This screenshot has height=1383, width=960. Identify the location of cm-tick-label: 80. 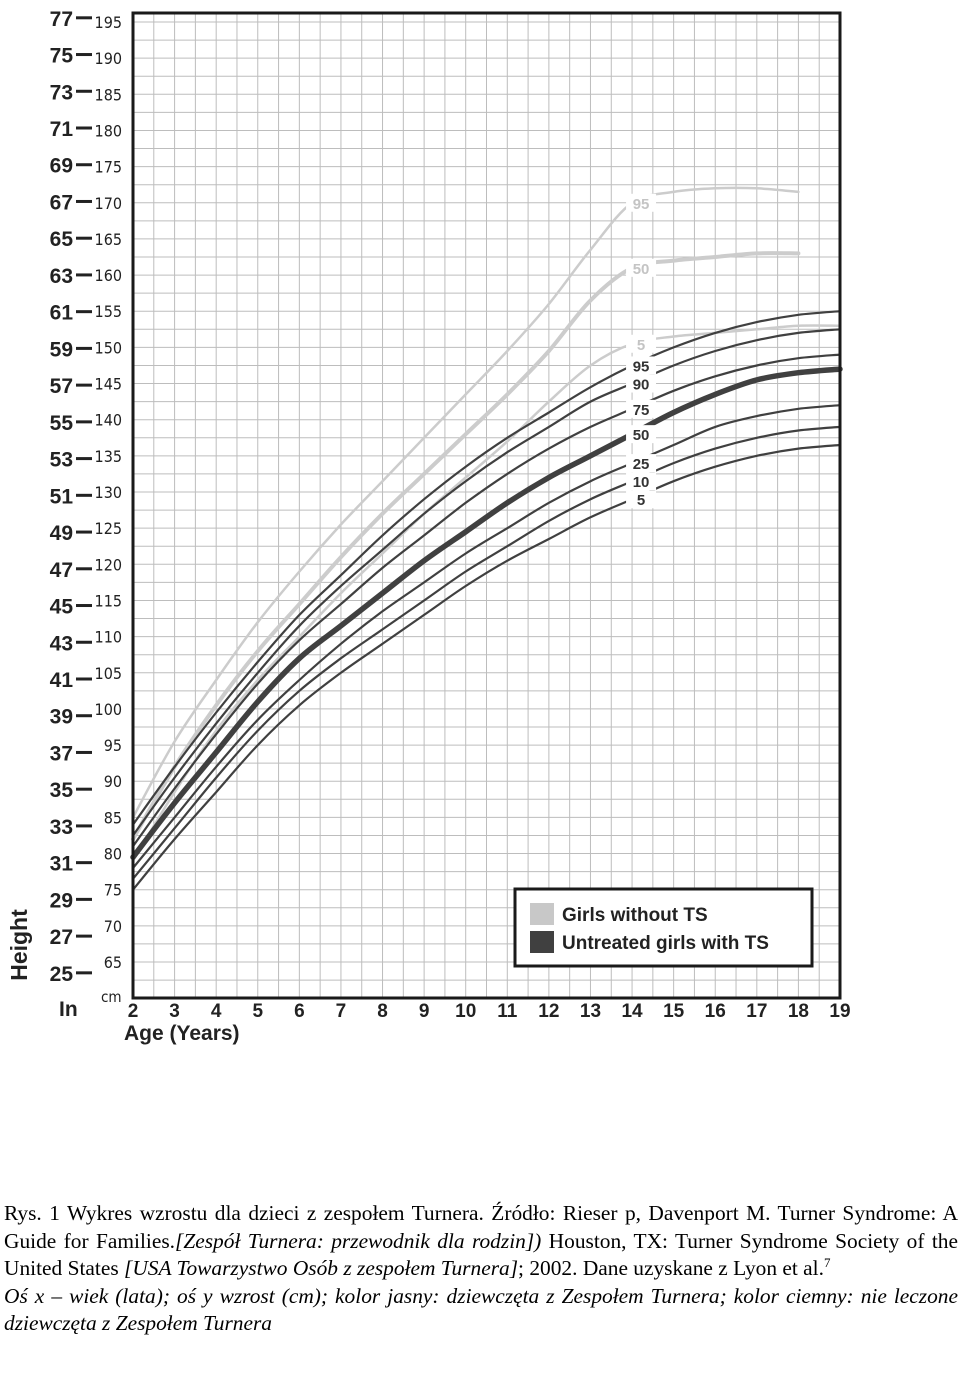
(113, 854).